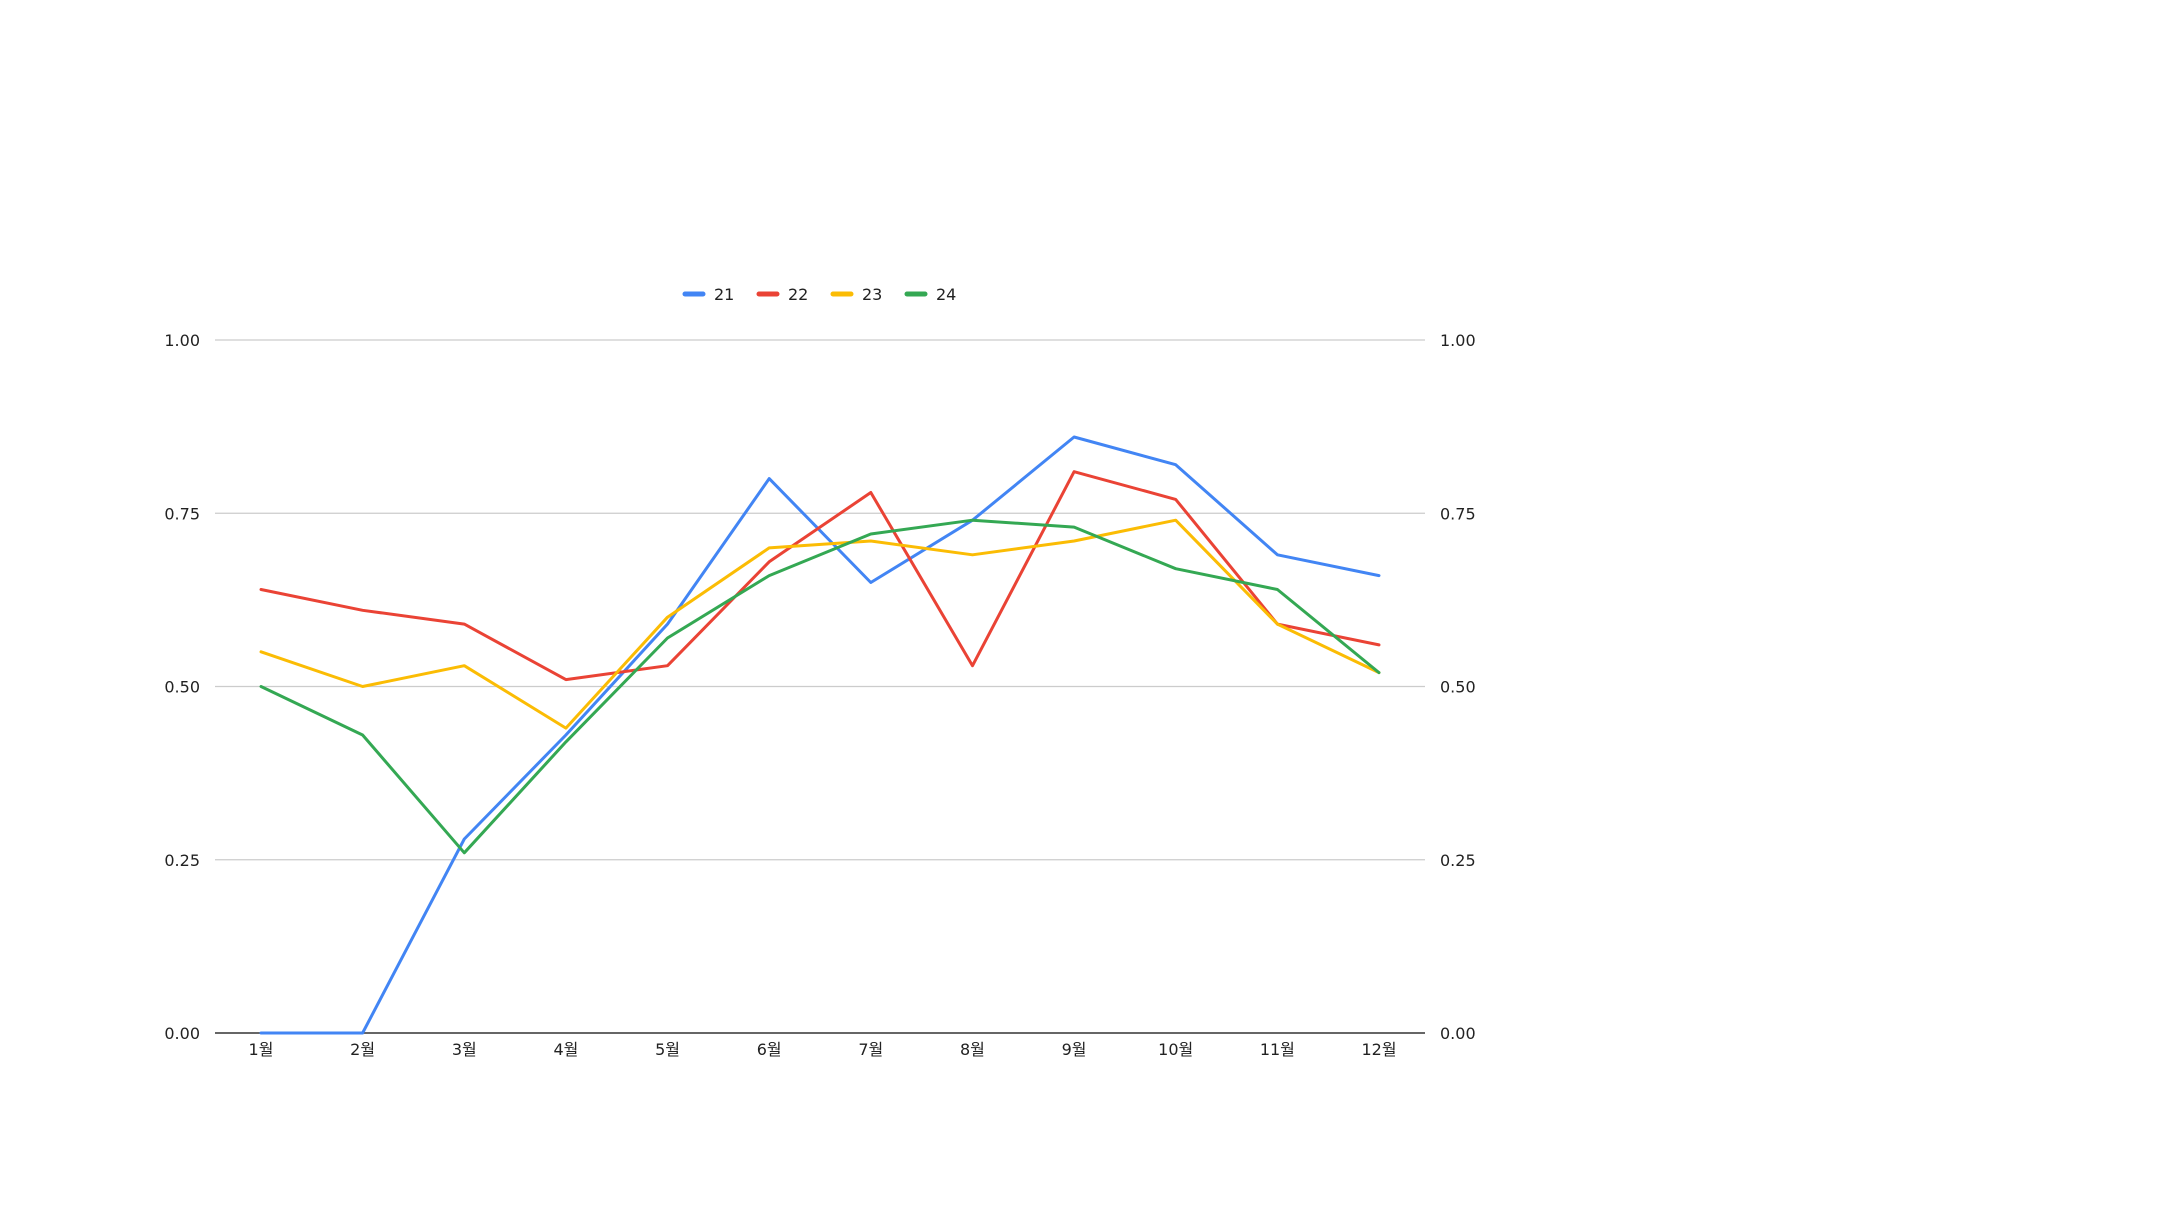 This screenshot has width=2160, height=1215. I want to click on y-tick-label-right: 0.50, so click(1458, 687).